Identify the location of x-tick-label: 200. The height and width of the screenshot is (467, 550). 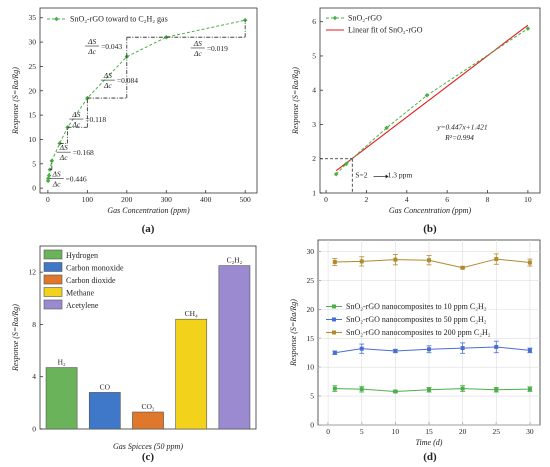
(127, 199).